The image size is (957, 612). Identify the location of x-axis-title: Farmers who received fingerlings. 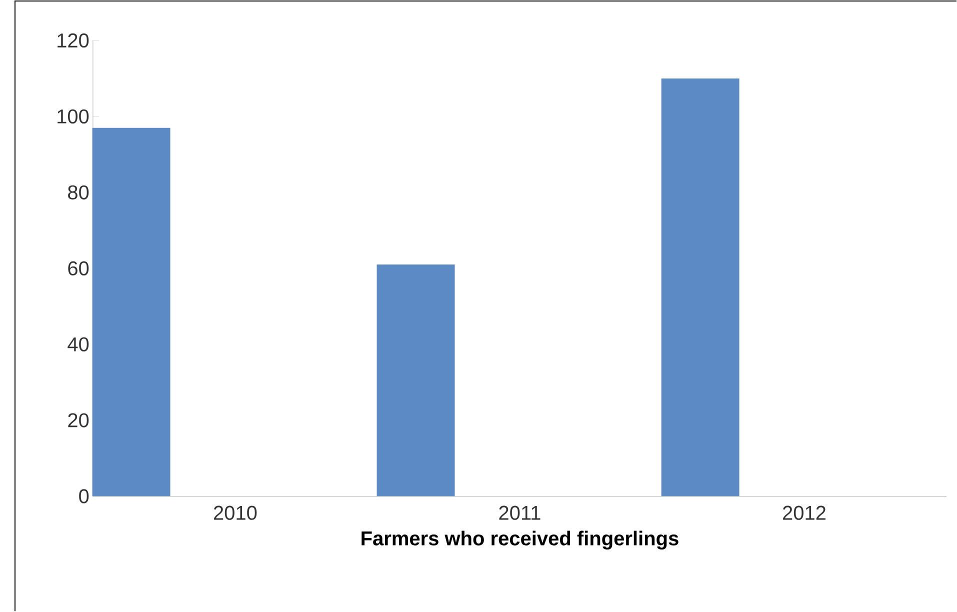
(520, 540).